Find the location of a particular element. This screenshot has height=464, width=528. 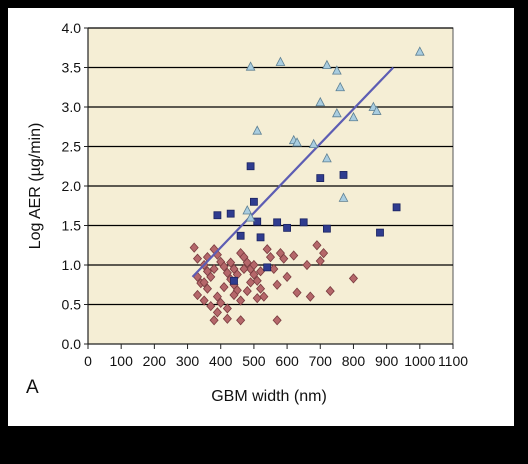

triangle-series is located at coordinates (333, 134).